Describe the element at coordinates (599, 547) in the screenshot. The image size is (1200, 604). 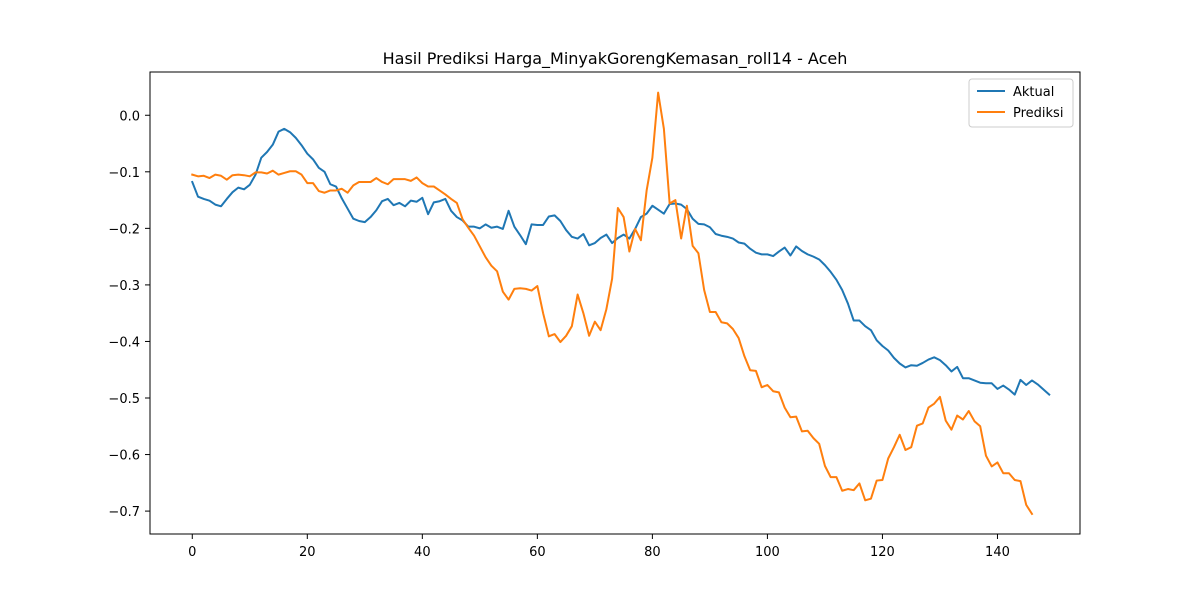
I see `x-axis: 0 20 40 60 80 100 120 140` at that location.